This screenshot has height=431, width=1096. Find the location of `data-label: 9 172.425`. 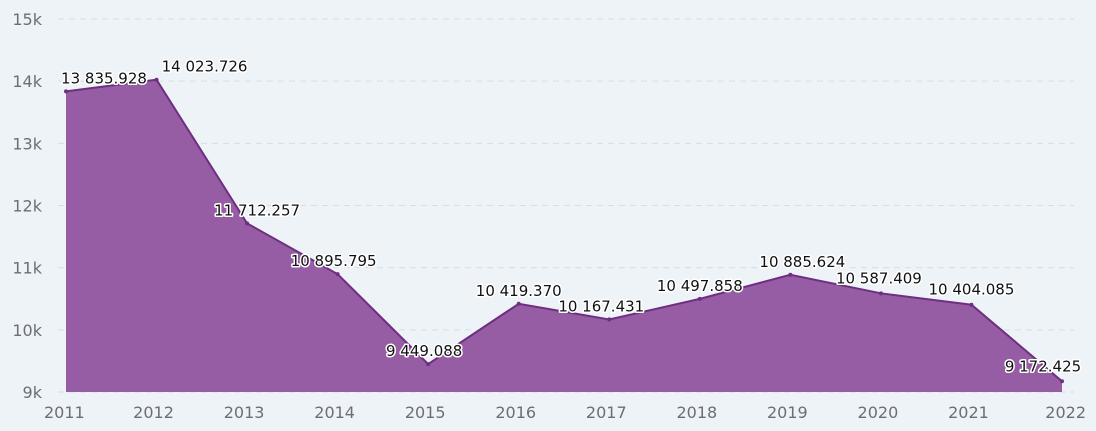

data-label: 9 172.425 is located at coordinates (1043, 366).